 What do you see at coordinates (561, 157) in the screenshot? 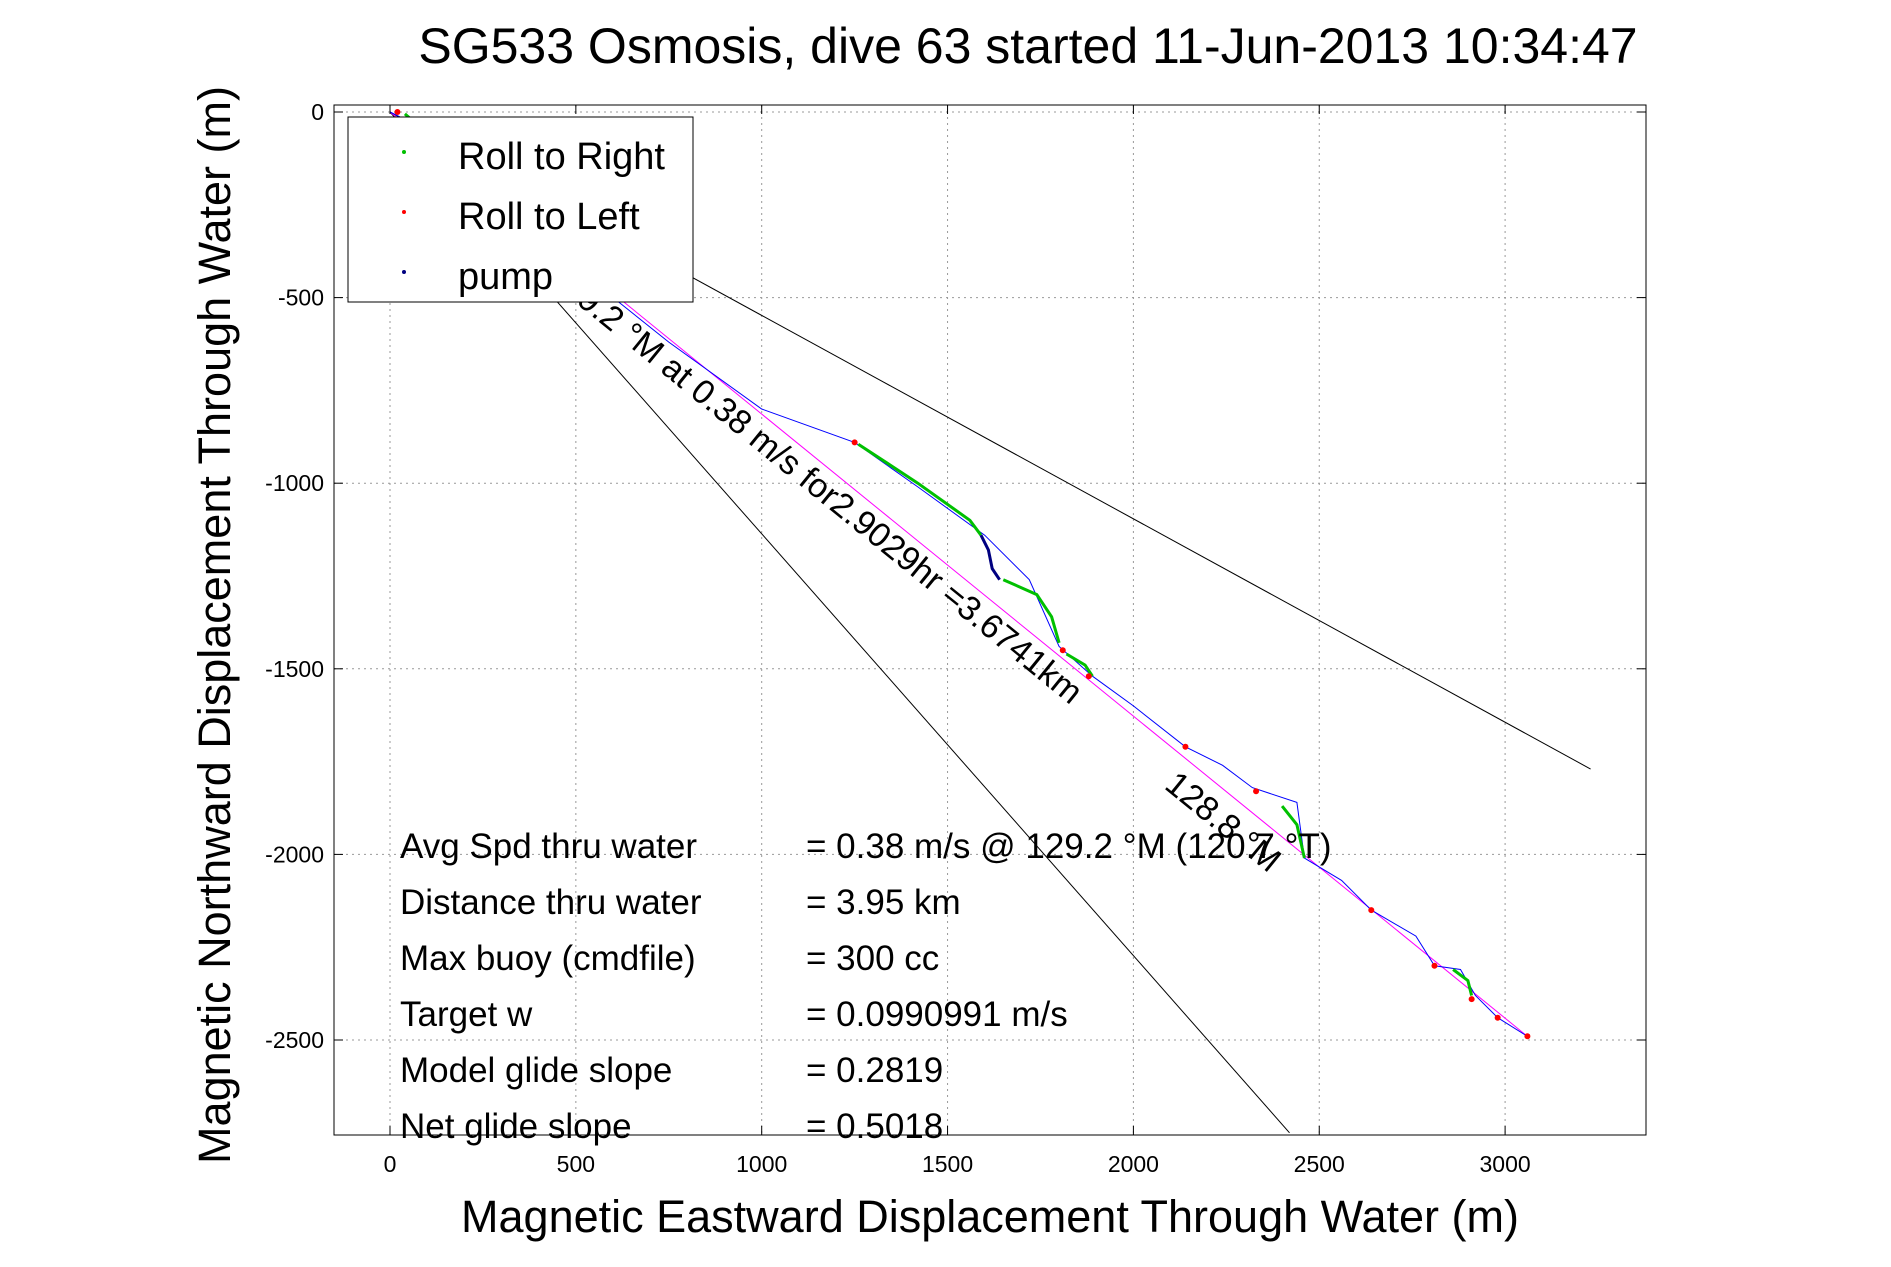
I see `legend-label: Roll to Right` at bounding box center [561, 157].